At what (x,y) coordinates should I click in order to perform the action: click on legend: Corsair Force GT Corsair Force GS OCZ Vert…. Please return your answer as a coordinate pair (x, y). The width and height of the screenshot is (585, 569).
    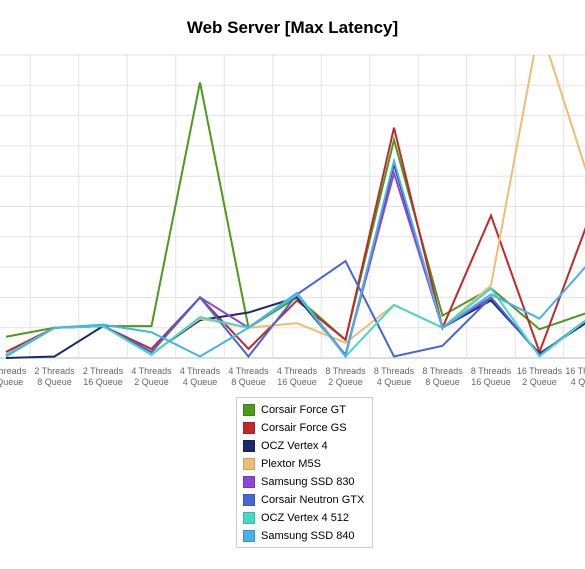
    Looking at the image, I should click on (304, 472).